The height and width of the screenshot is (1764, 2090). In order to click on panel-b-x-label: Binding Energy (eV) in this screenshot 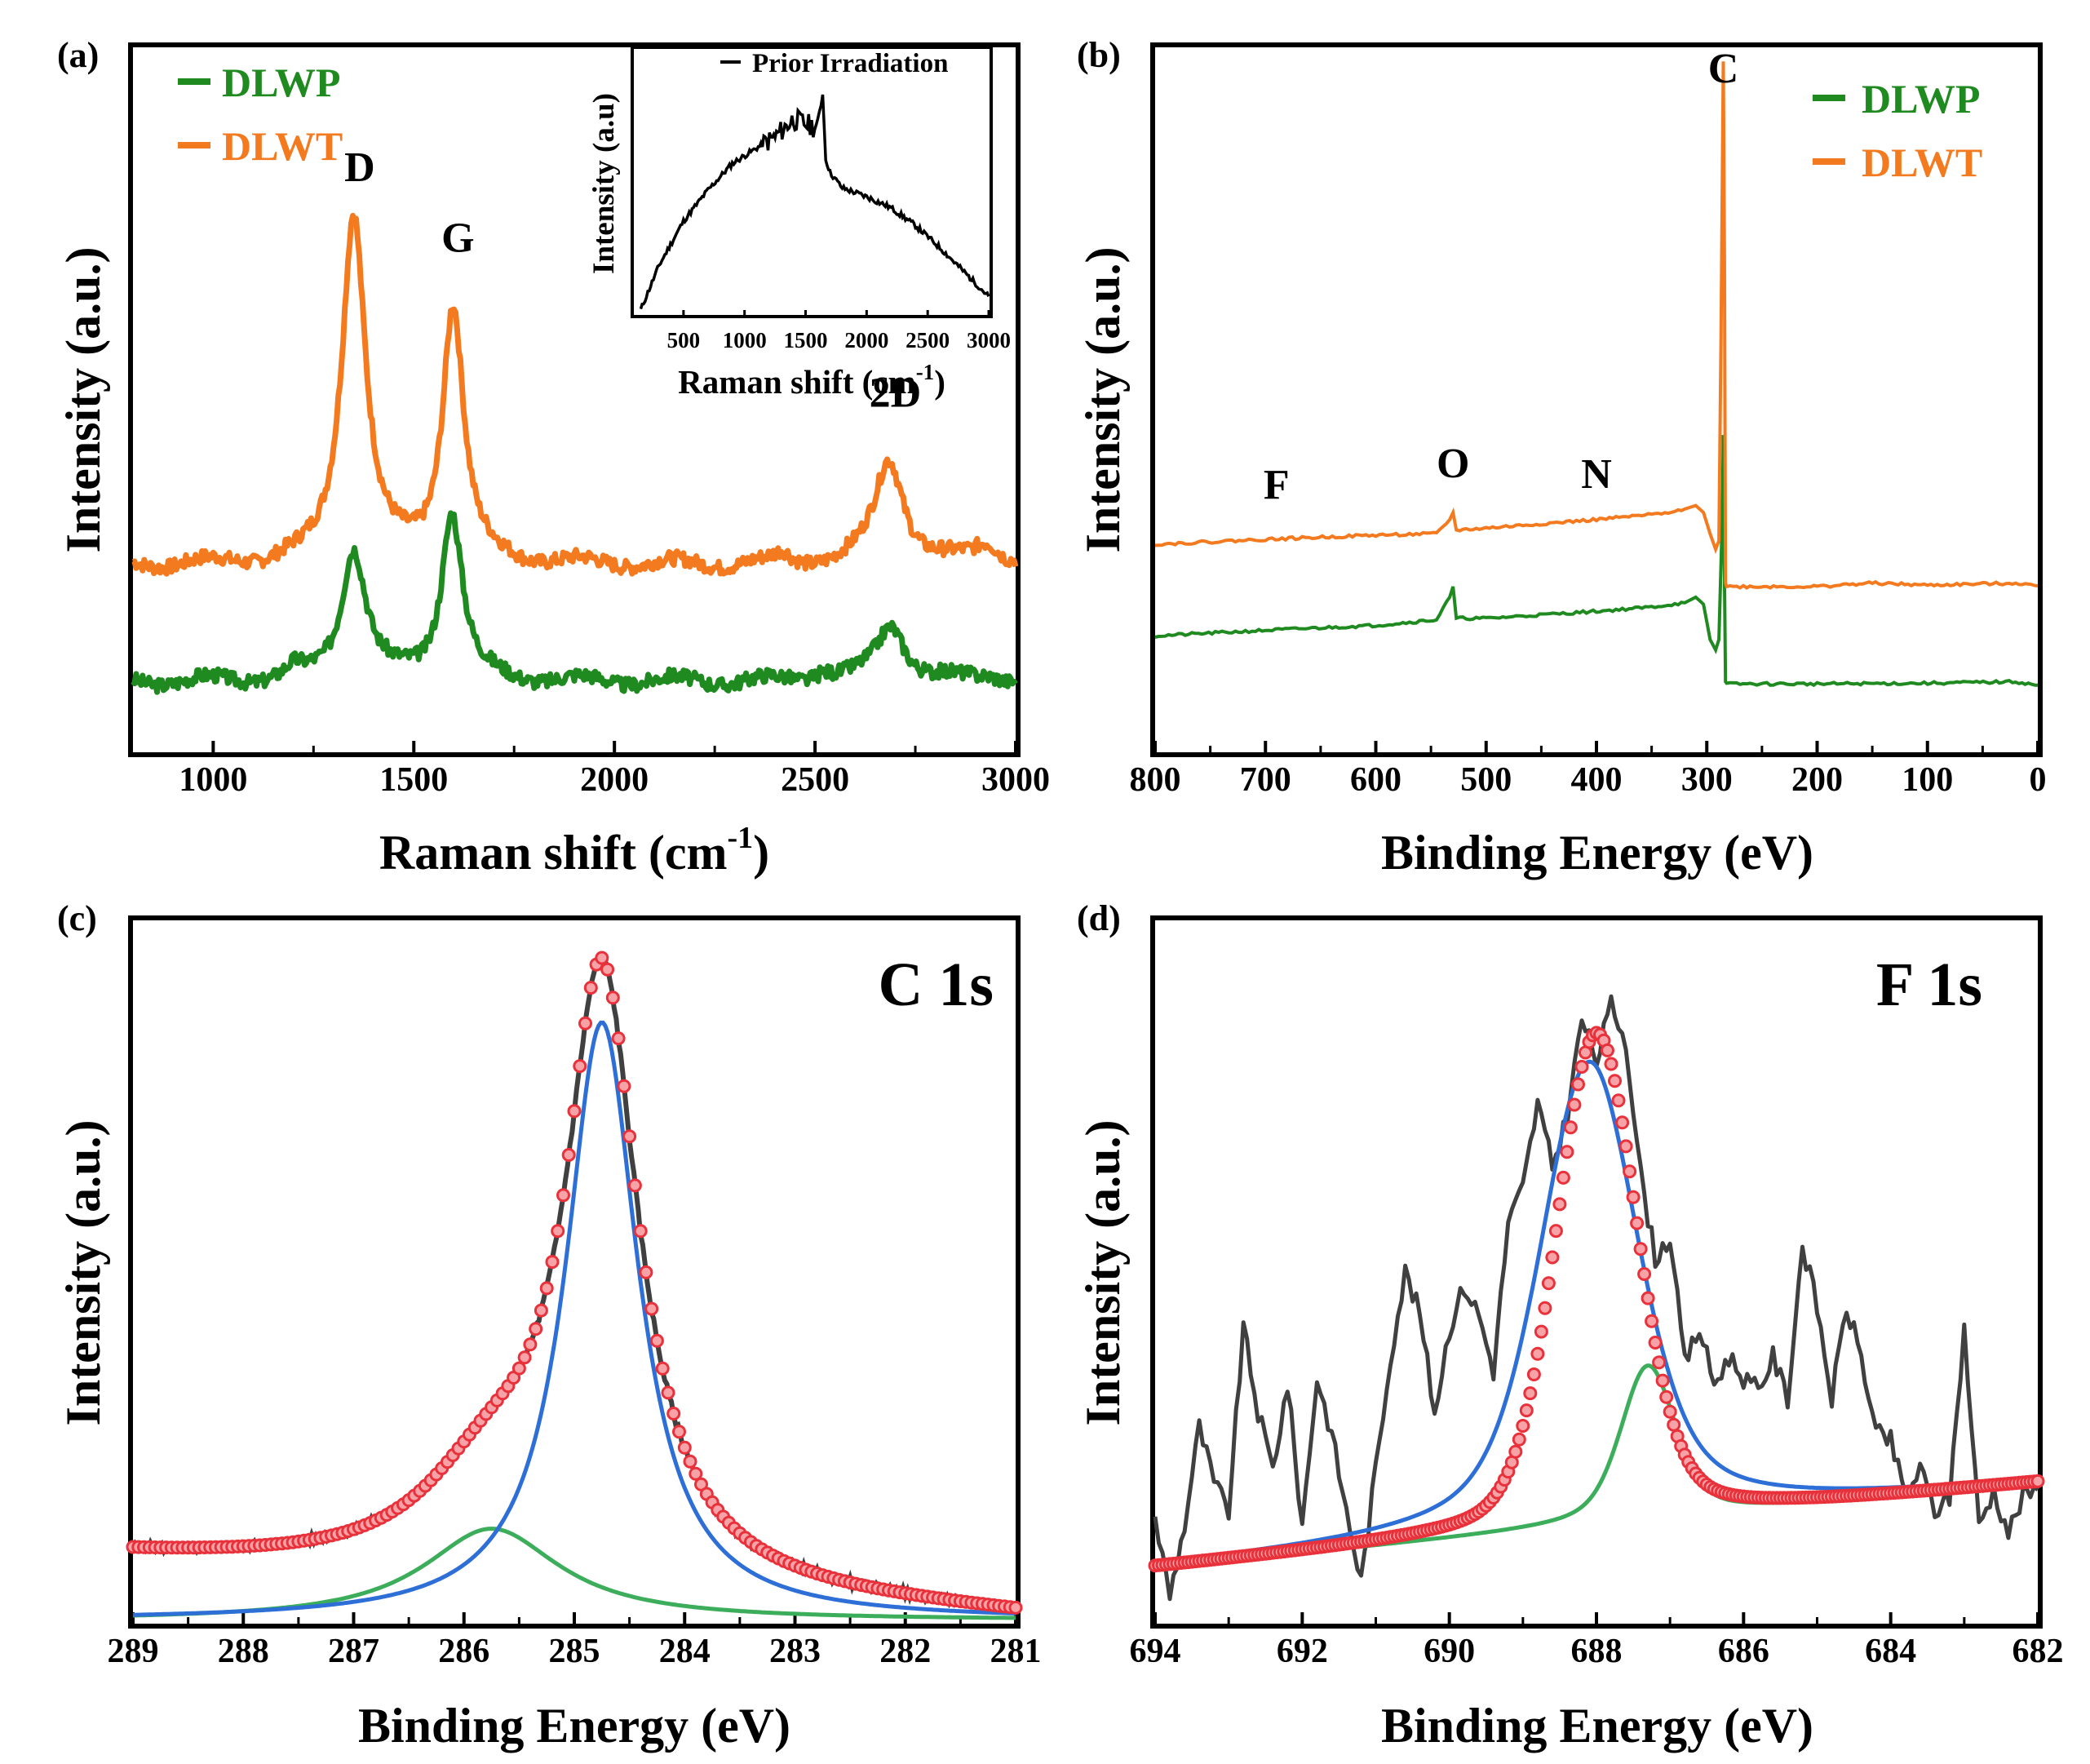, I will do `click(1597, 853)`.